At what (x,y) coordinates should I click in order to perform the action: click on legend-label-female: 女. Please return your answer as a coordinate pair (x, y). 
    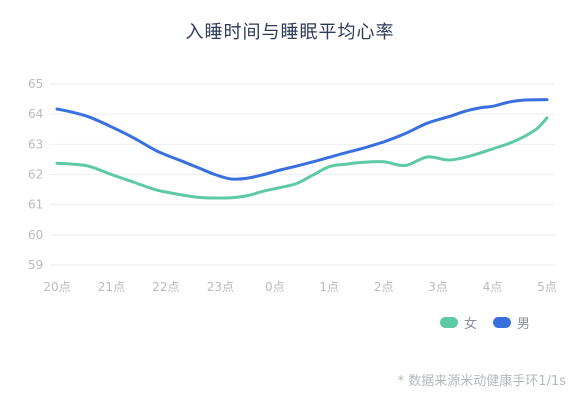
    Looking at the image, I should click on (471, 324).